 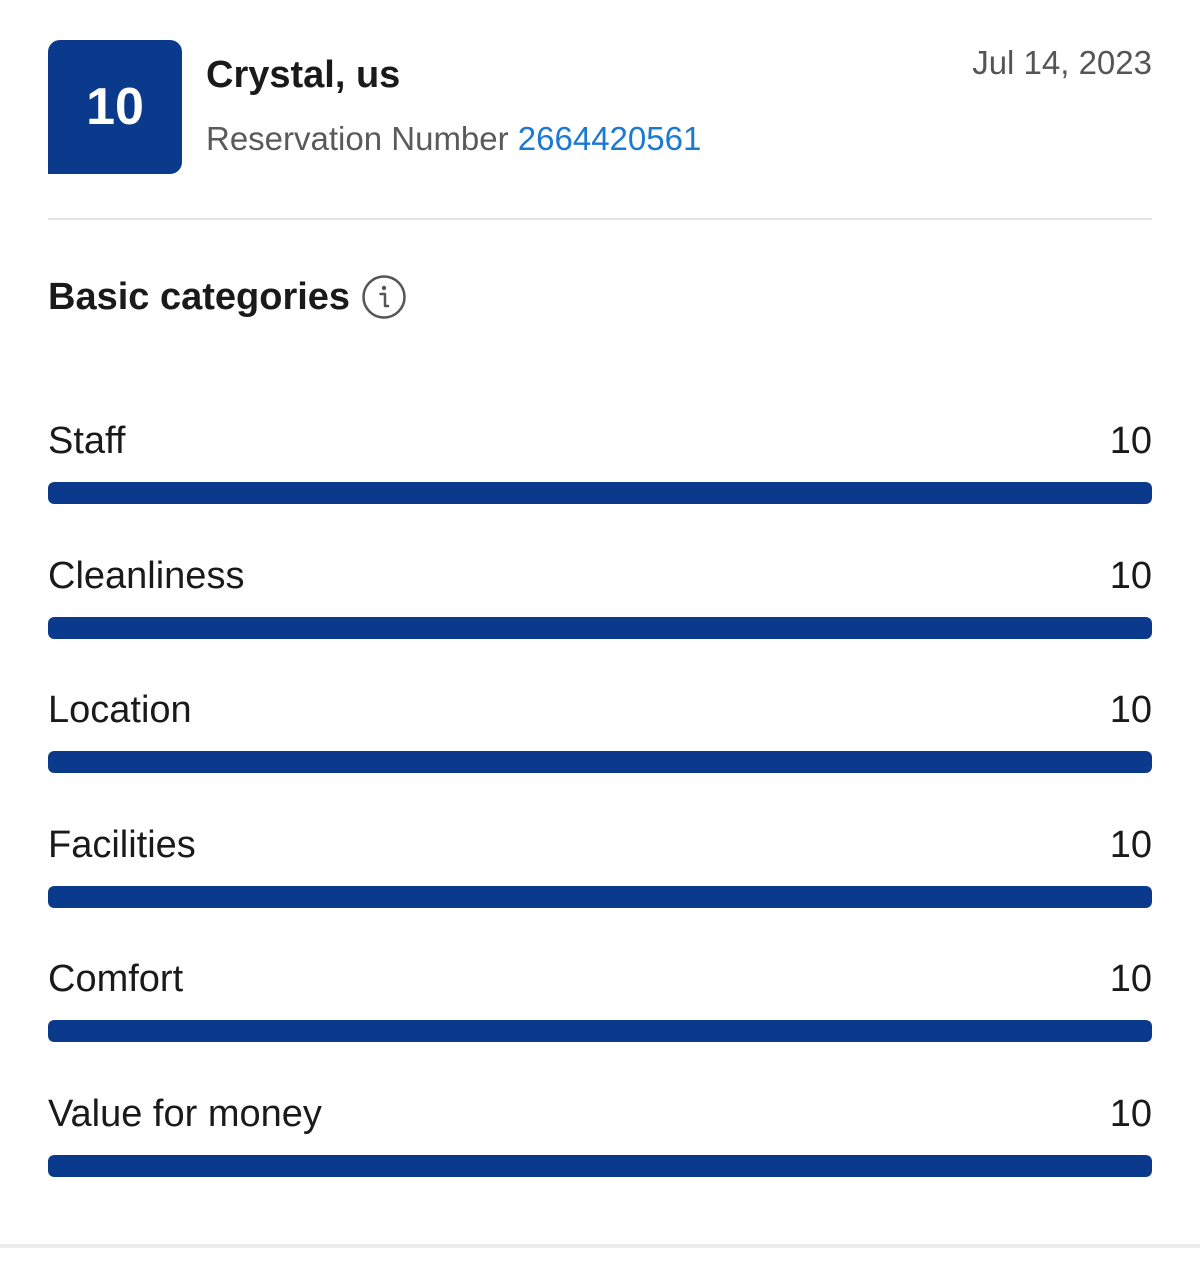 I want to click on header-divider, so click(x=600, y=219).